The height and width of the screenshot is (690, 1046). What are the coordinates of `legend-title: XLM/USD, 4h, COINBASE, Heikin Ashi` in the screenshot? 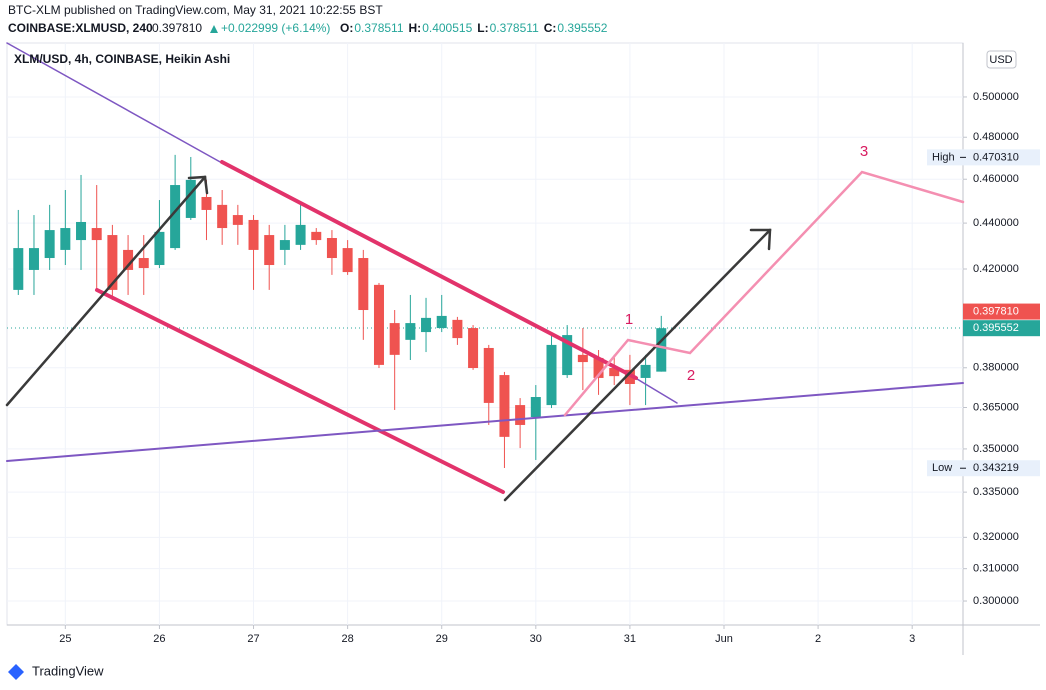 It's located at (122, 59).